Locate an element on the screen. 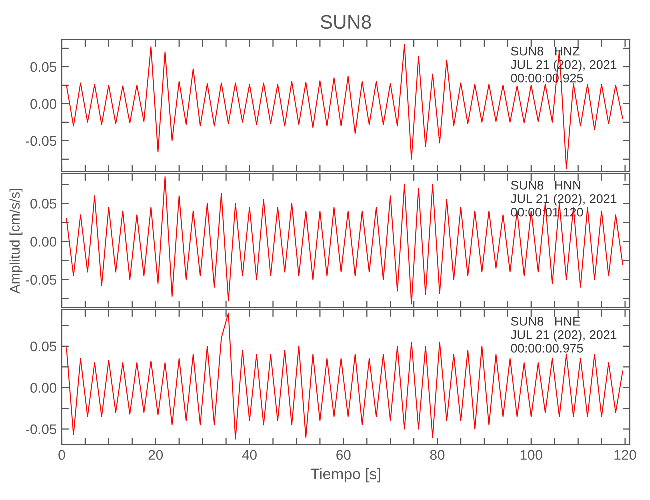  x-tick-label: 60 is located at coordinates (343, 455).